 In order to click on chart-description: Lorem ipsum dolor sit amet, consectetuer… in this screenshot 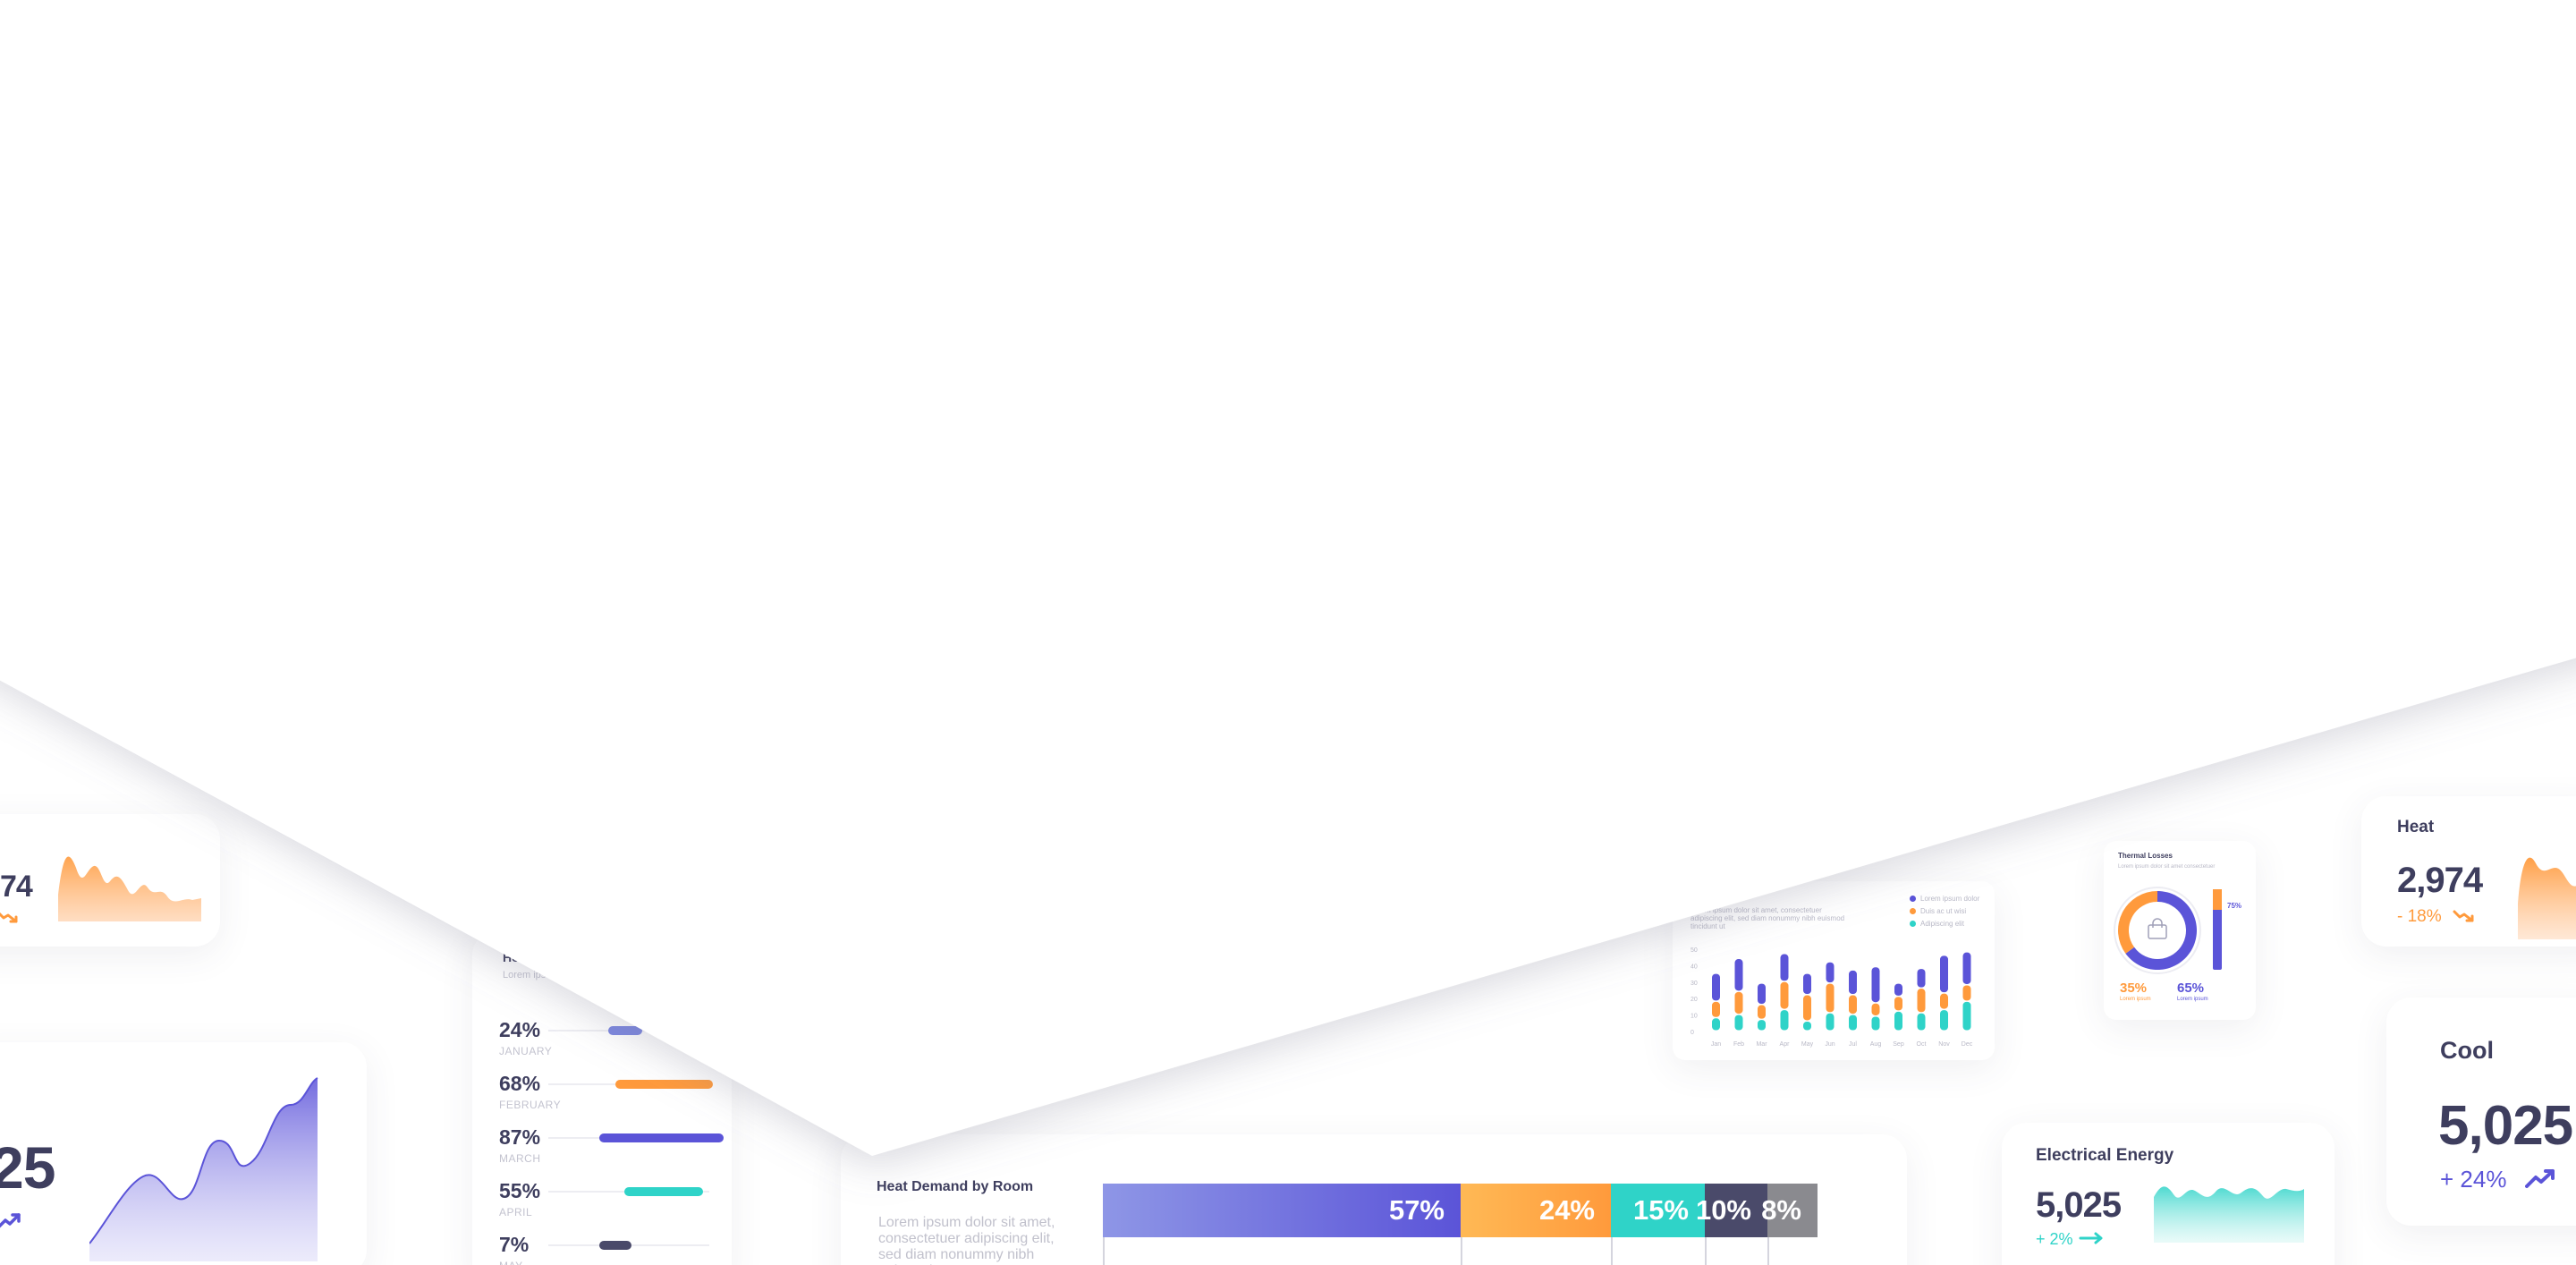, I will do `click(1779, 918)`.